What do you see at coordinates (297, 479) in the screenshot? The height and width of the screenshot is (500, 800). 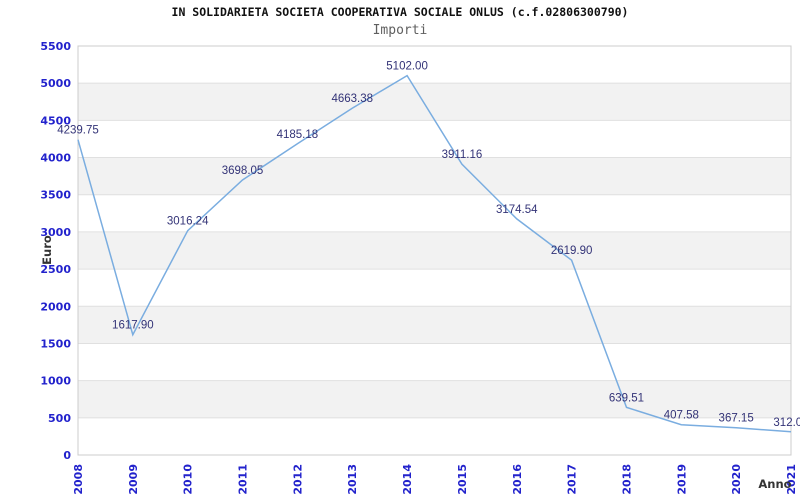 I see `x-tick-label: 2012` at bounding box center [297, 479].